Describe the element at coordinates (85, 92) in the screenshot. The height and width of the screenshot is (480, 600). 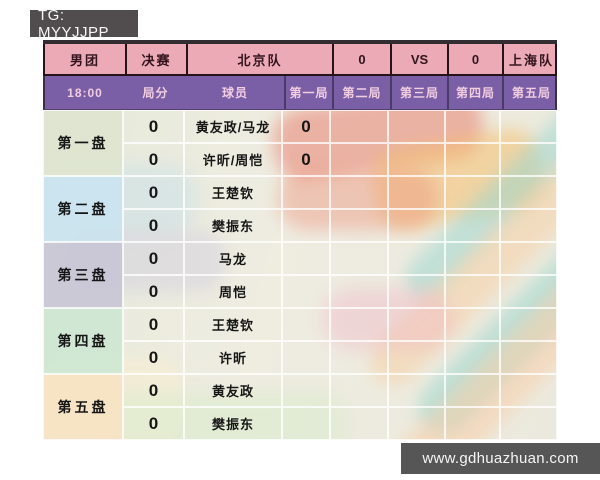
I see `match-time: 18:00` at that location.